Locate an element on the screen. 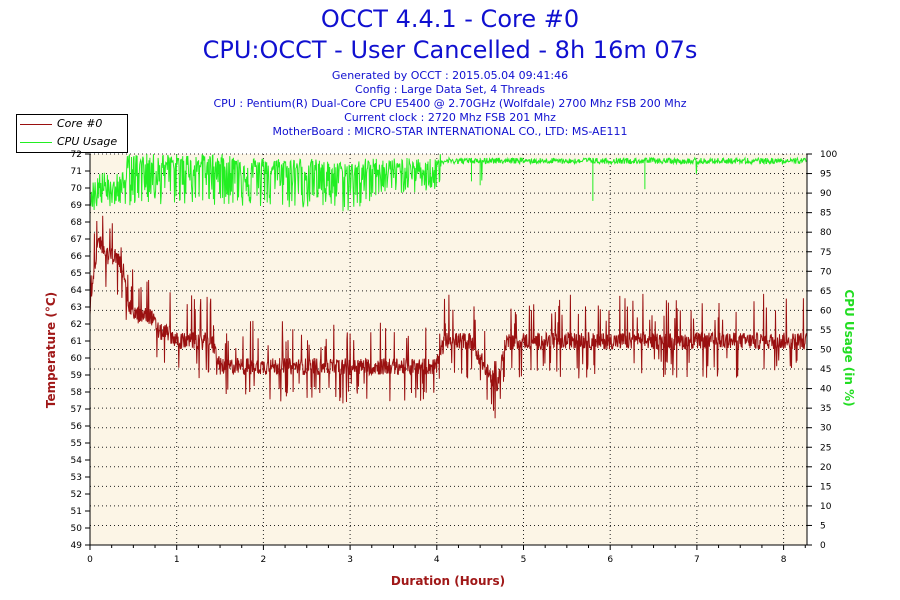 The height and width of the screenshot is (600, 900). y2-tick-label: 85 is located at coordinates (825, 214).